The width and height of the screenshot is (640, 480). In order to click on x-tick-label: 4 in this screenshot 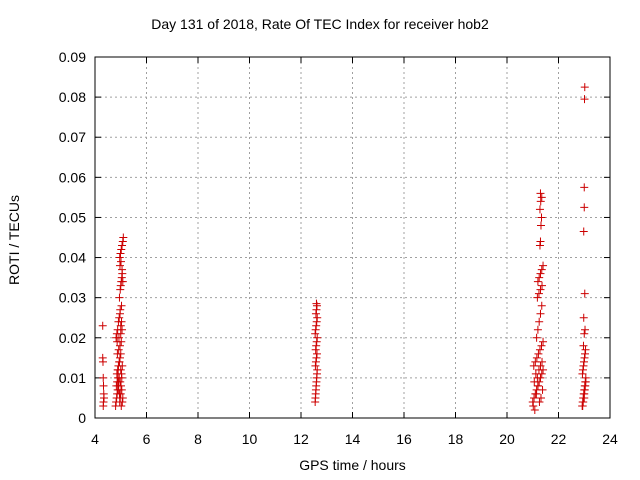, I will do `click(95, 439)`.